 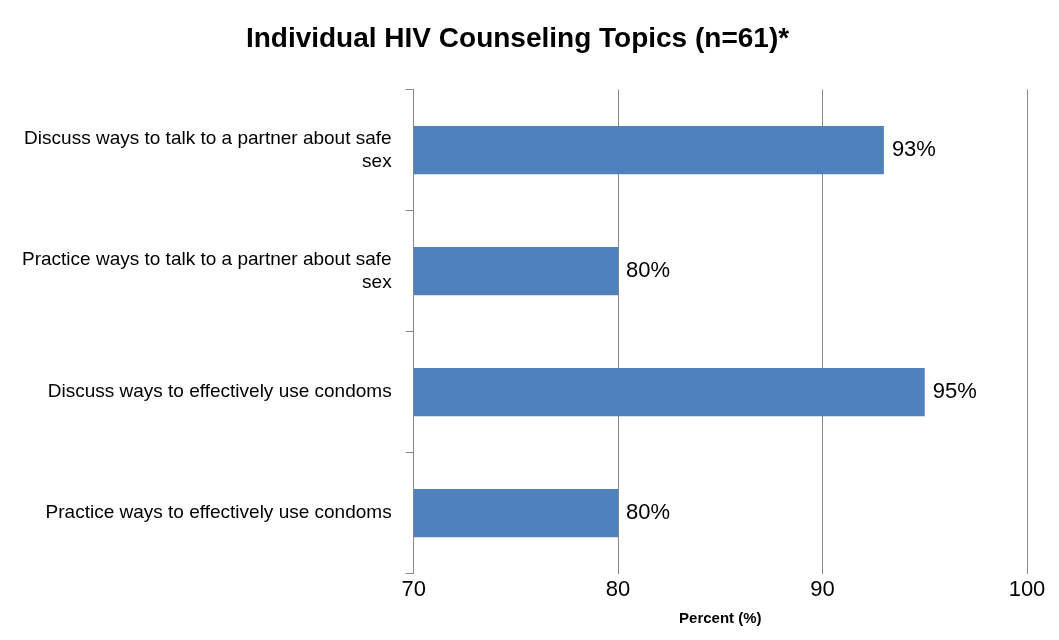 What do you see at coordinates (618, 588) in the screenshot?
I see `x-tick-label: 80` at bounding box center [618, 588].